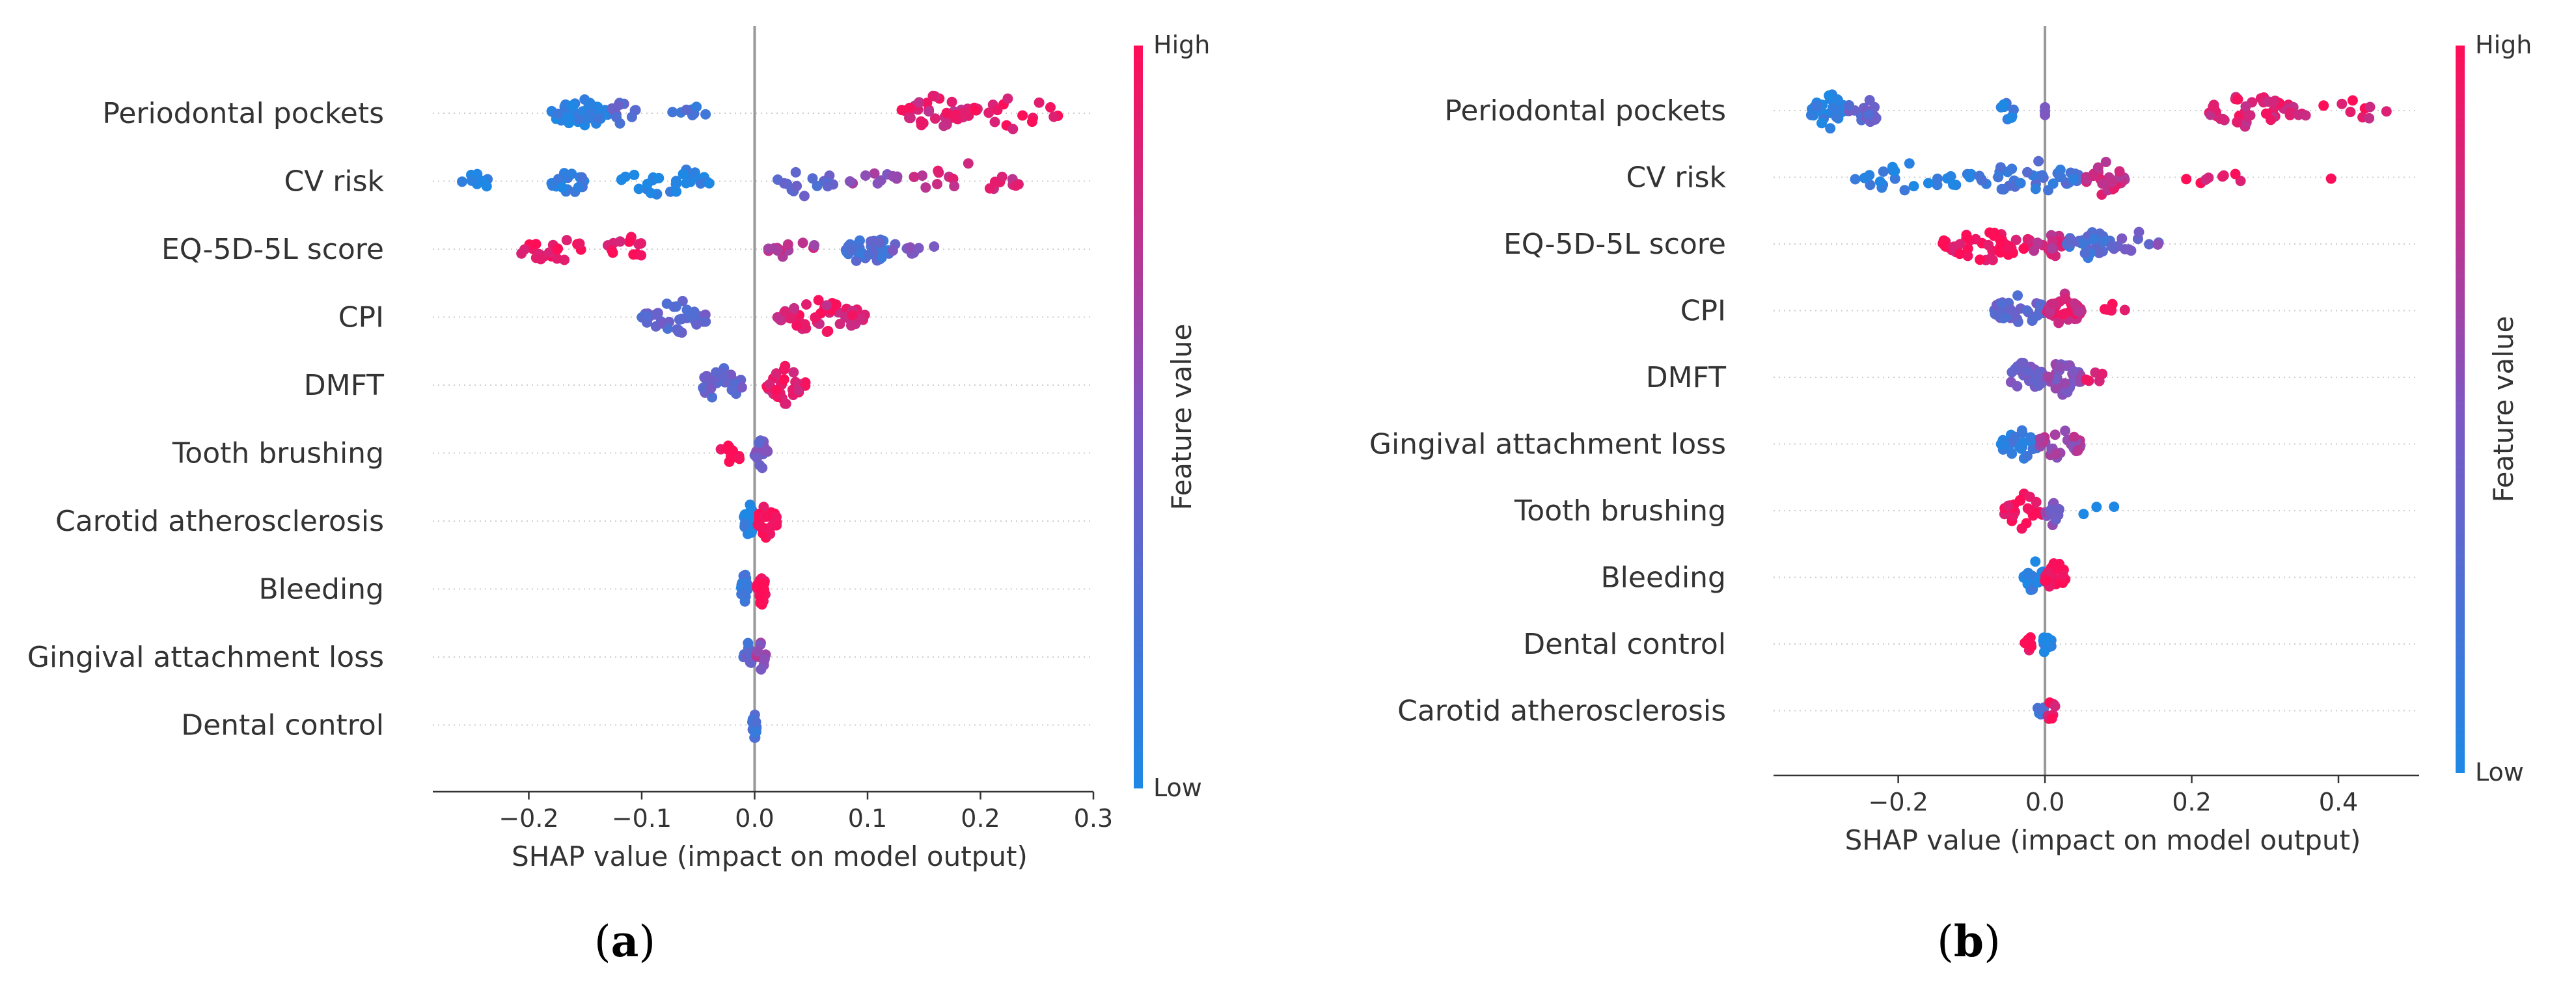 The height and width of the screenshot is (981, 2576). Describe the element at coordinates (1620, 511) in the screenshot. I see `feature-label: Tooth brushing` at that location.